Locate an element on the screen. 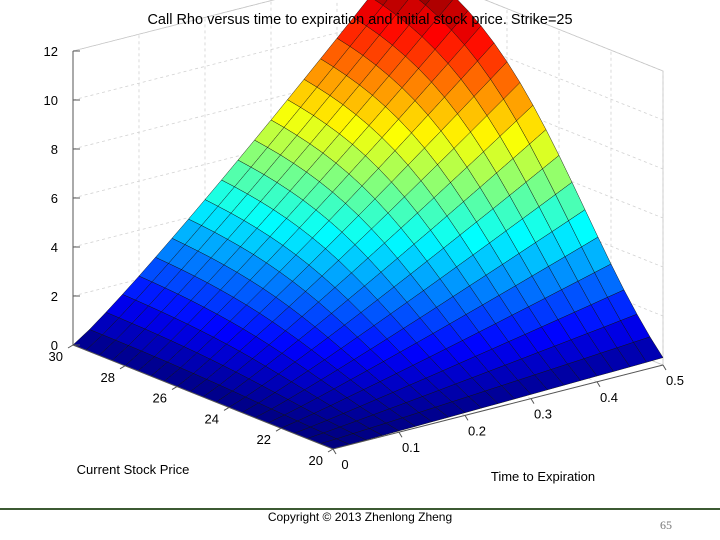 Image resolution: width=720 pixels, height=540 pixels. time-tick-label: 0.5 is located at coordinates (675, 380).